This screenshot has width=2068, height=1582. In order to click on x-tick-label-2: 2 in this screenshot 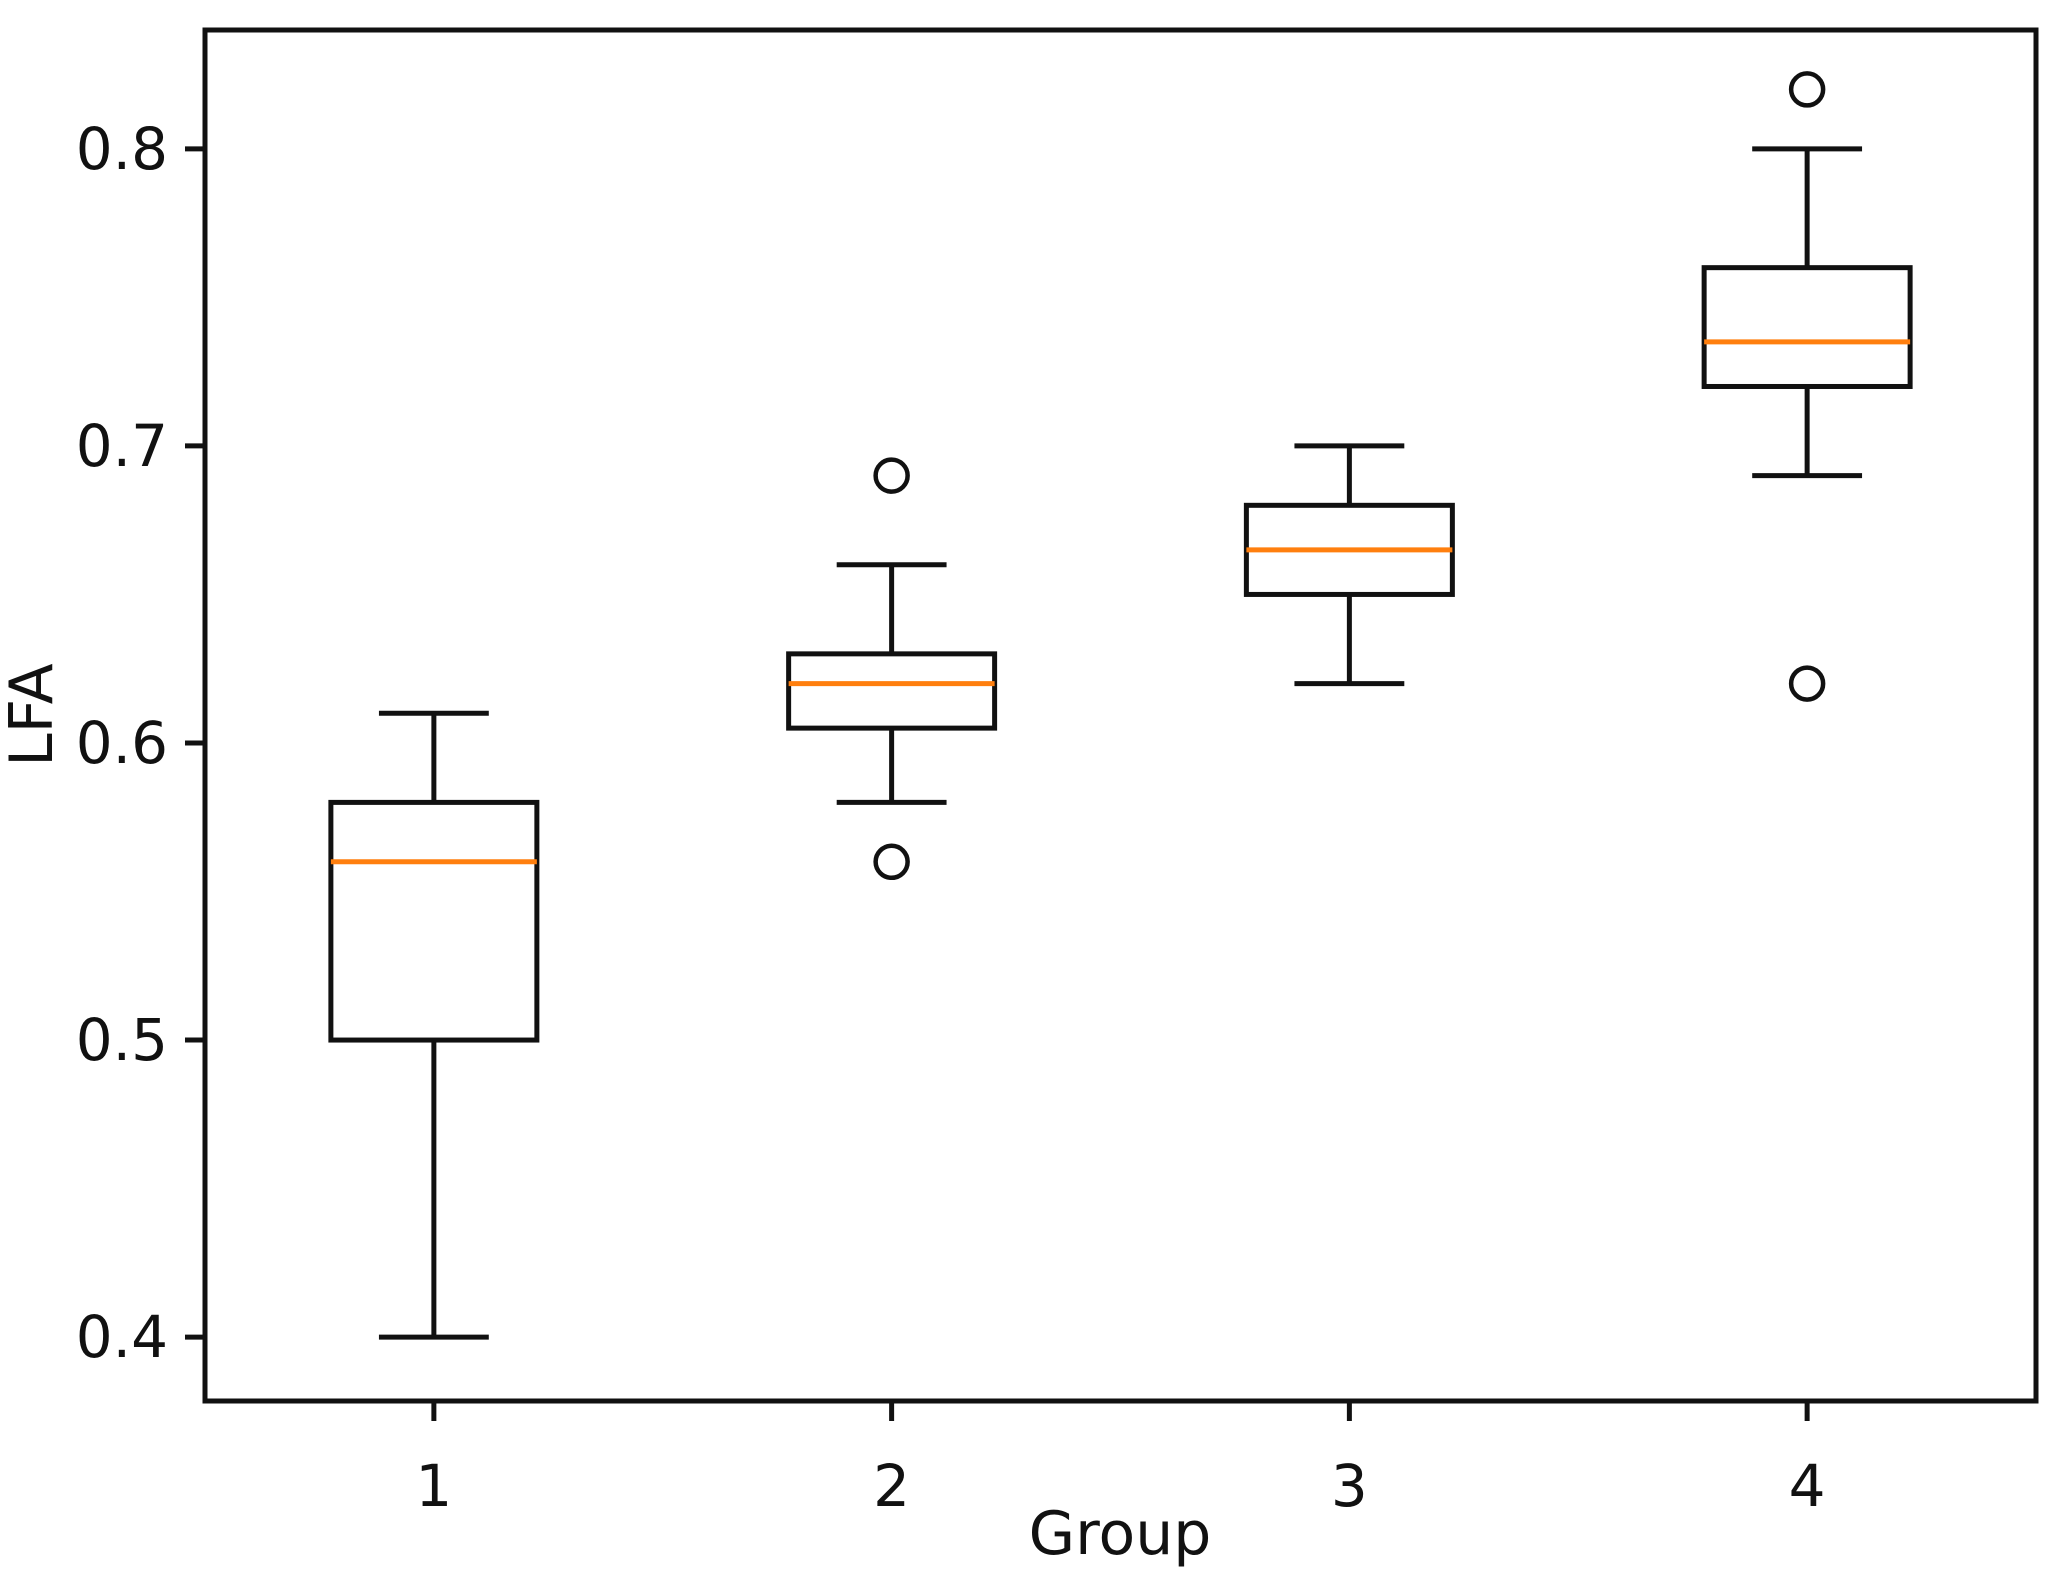, I will do `click(891, 1486)`.